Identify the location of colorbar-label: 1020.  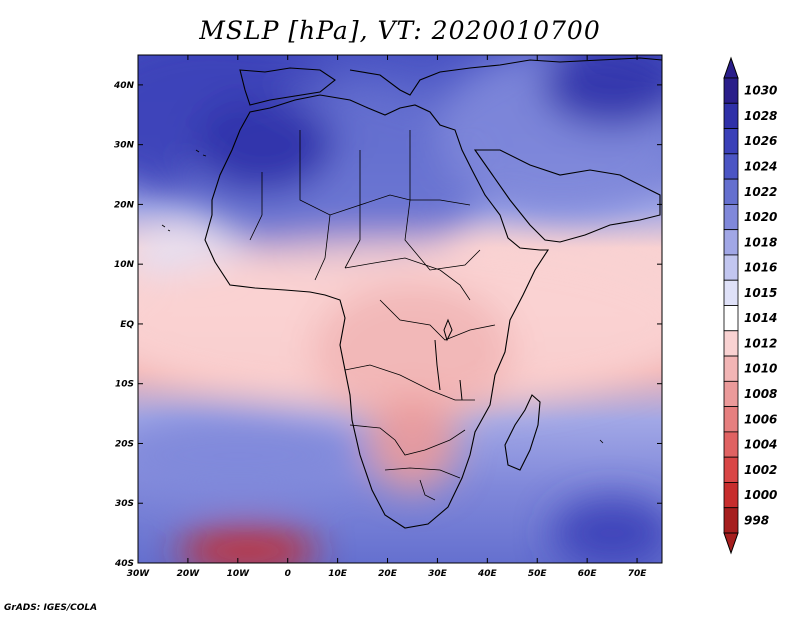
(760, 217).